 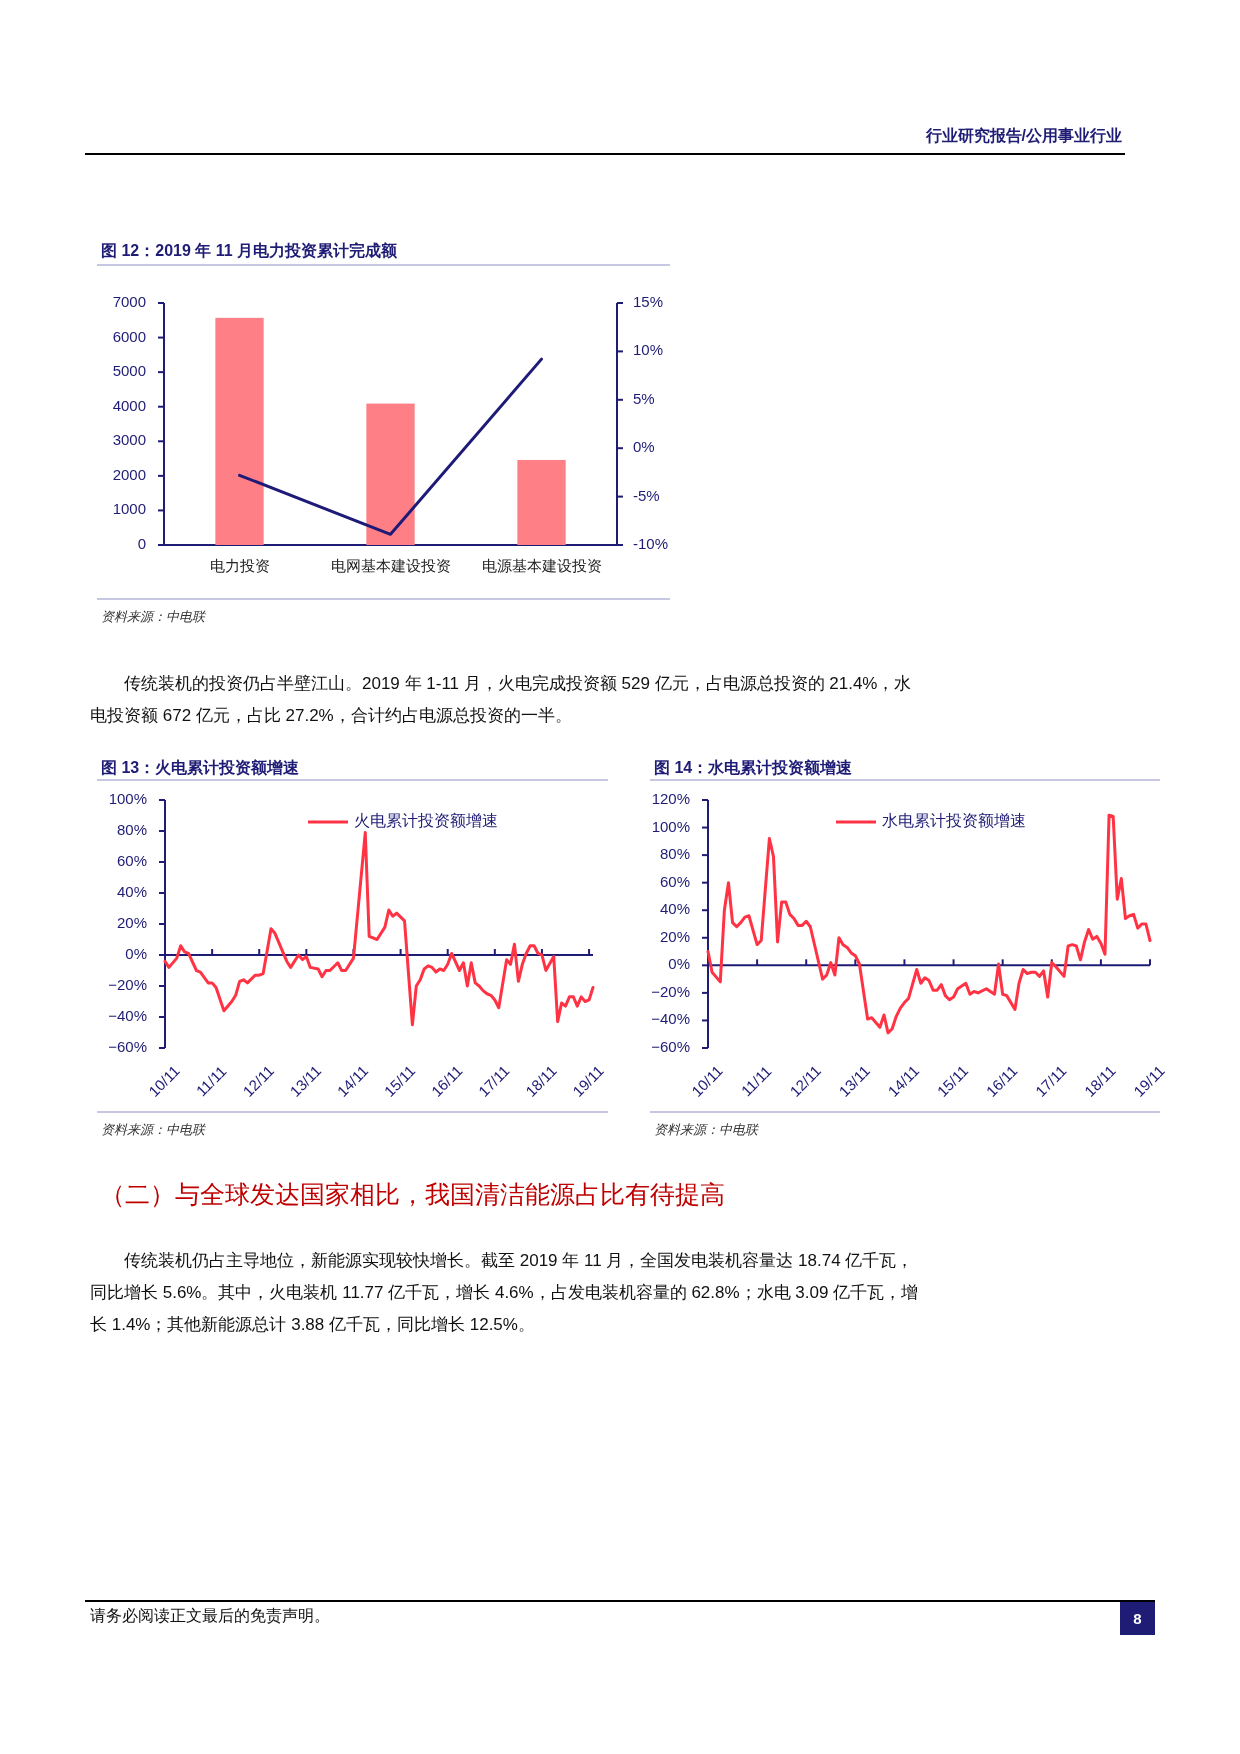 What do you see at coordinates (210, 1616) in the screenshot?
I see `text: 请务必阅读正文最后的免责声明。` at bounding box center [210, 1616].